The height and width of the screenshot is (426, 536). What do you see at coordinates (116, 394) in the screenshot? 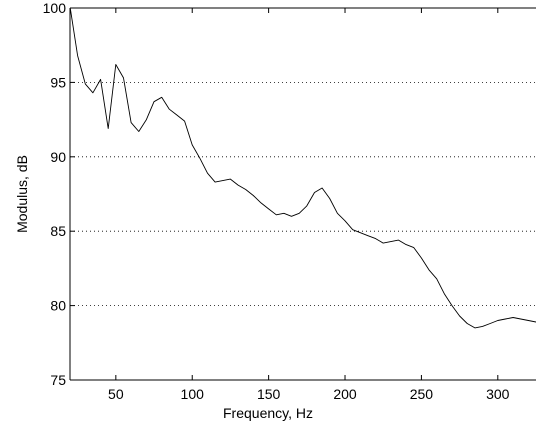
I see `x-tick-label: 50` at bounding box center [116, 394].